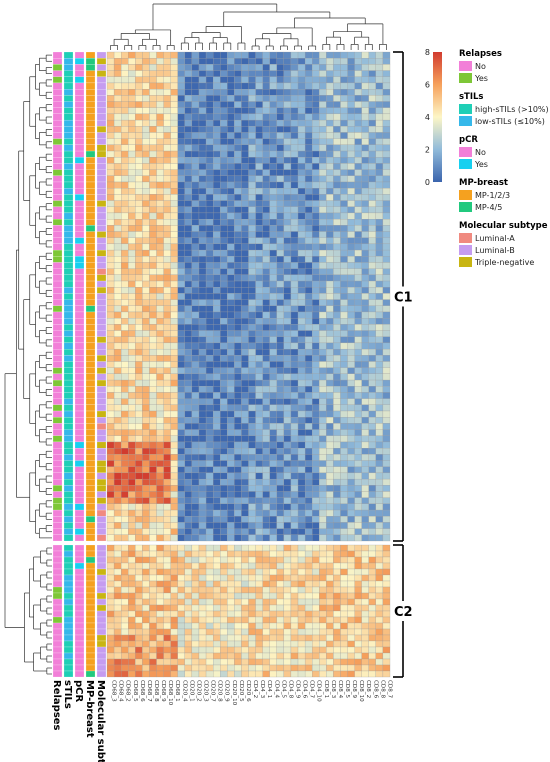 The image size is (550, 762). I want to click on column-label: CD20_6, so click(248, 691).